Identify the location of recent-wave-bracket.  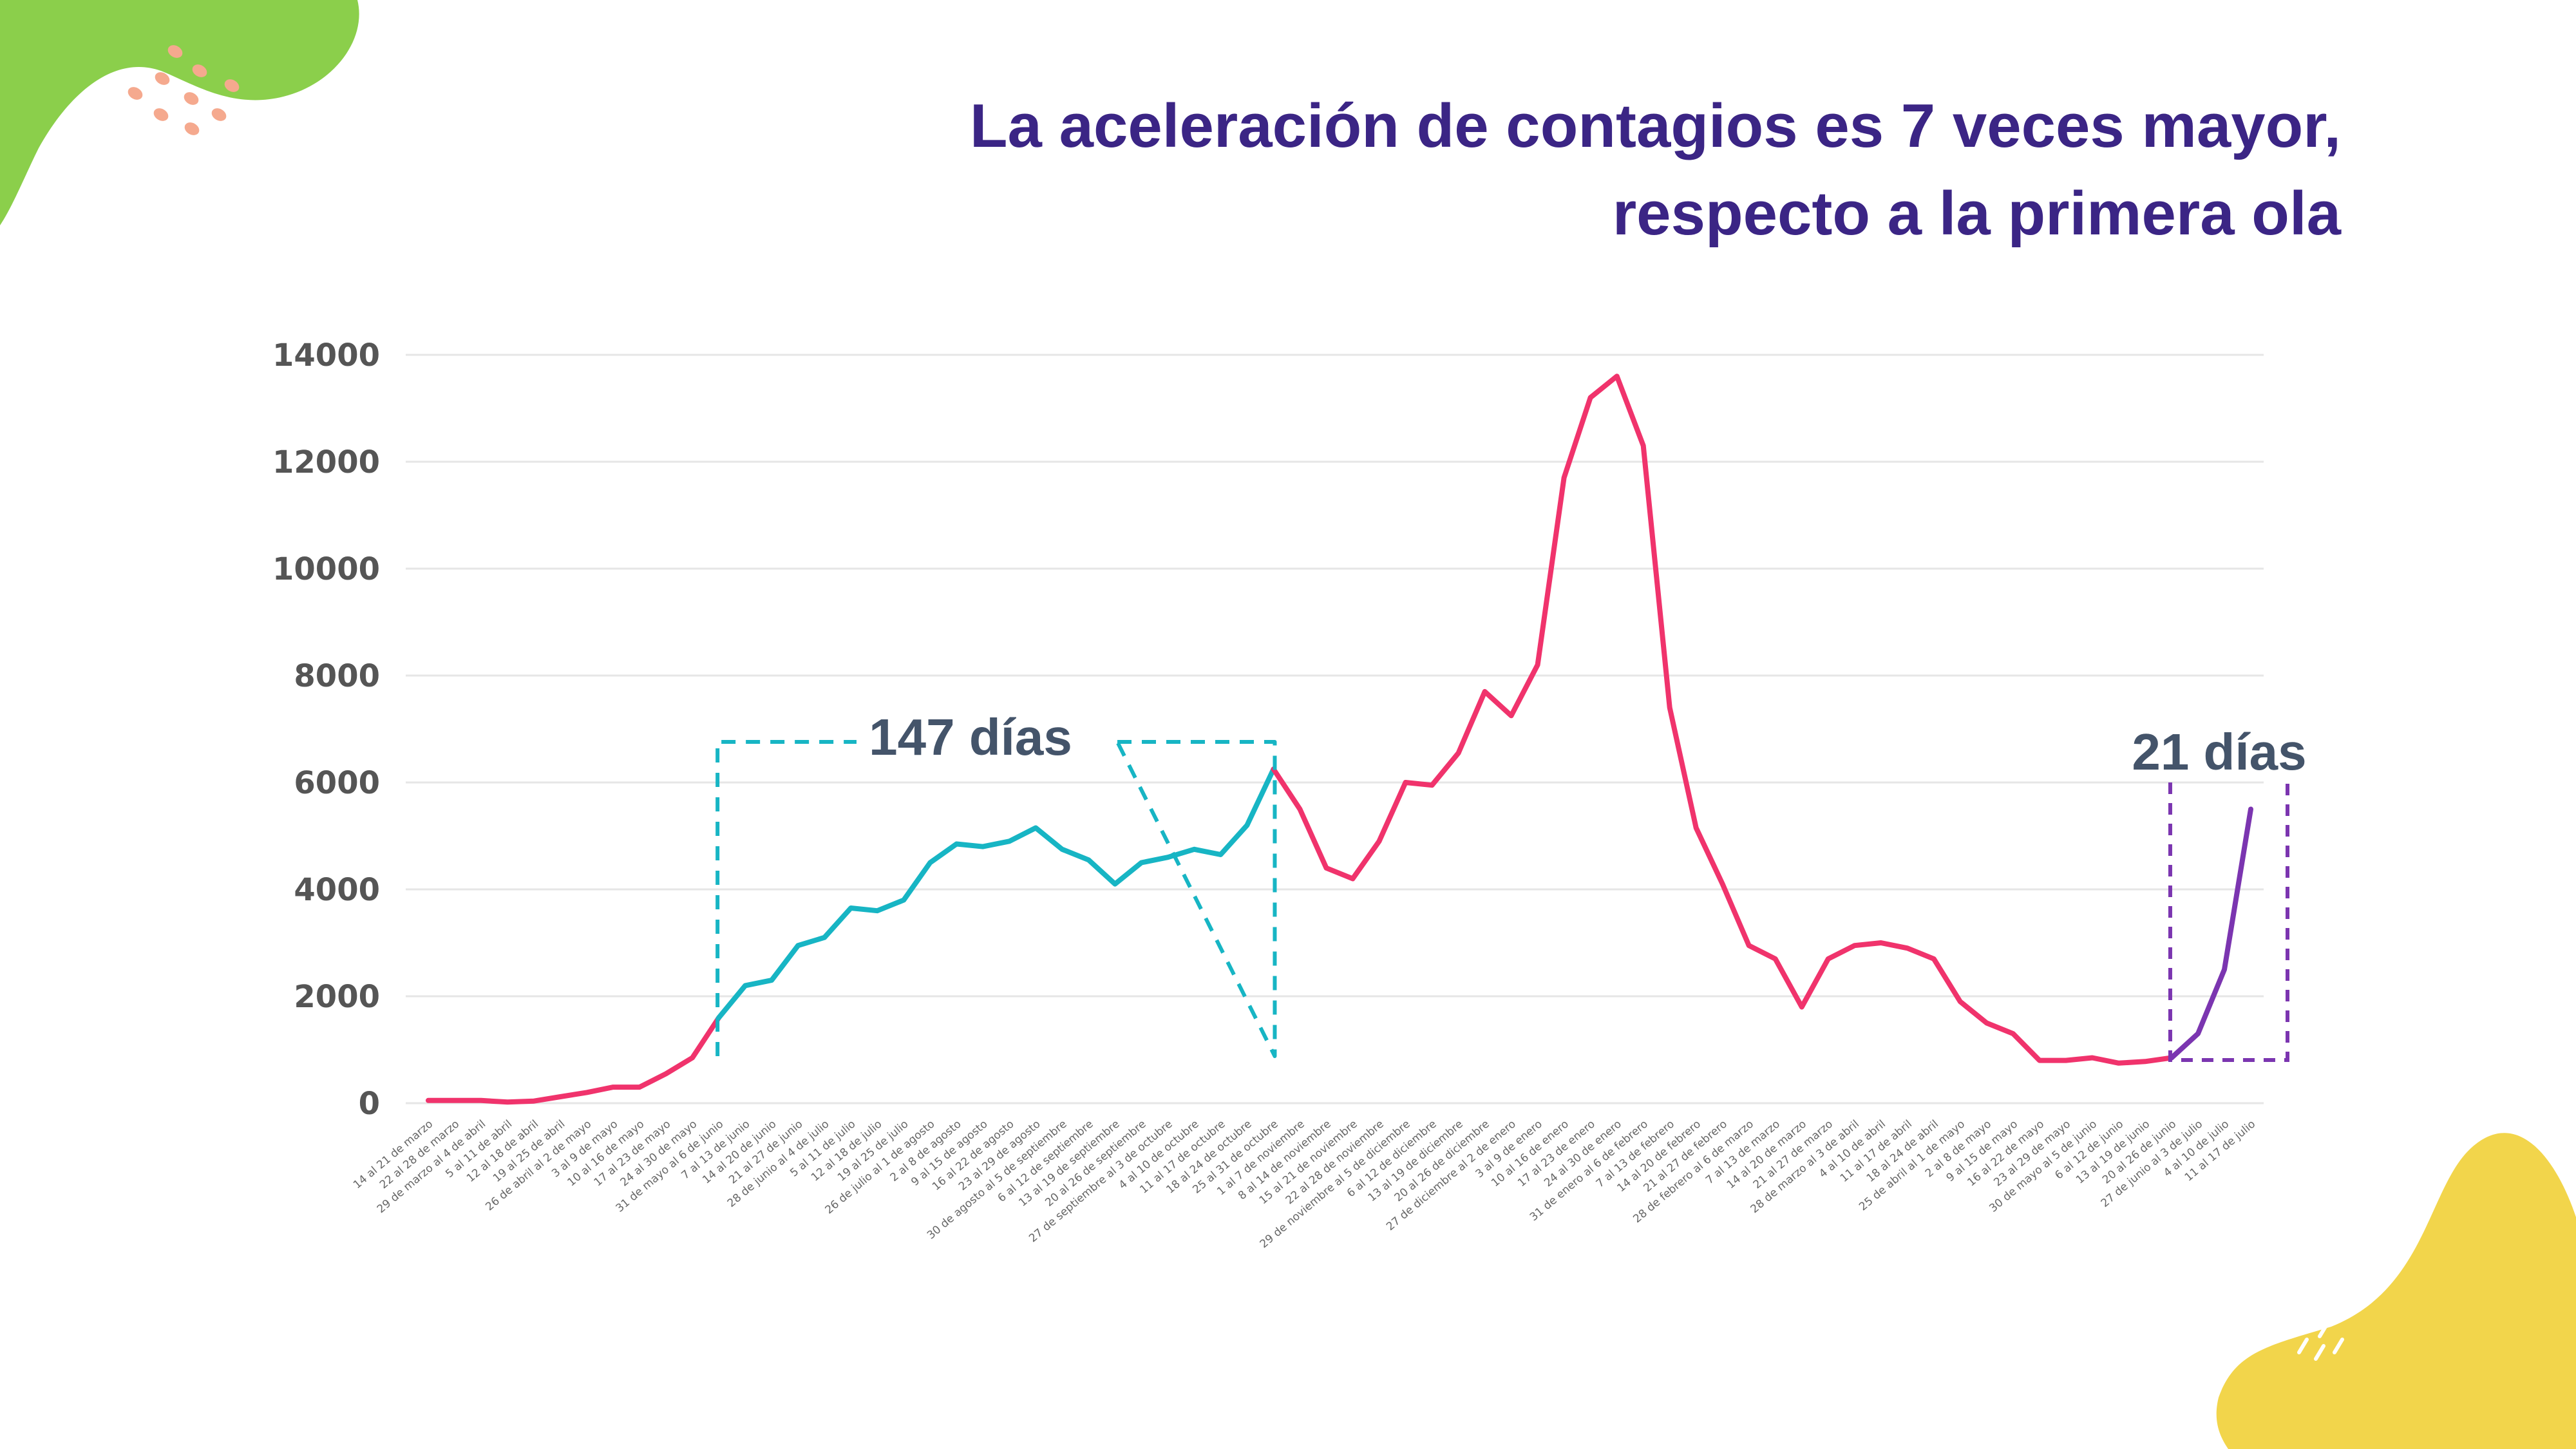
(2229, 922).